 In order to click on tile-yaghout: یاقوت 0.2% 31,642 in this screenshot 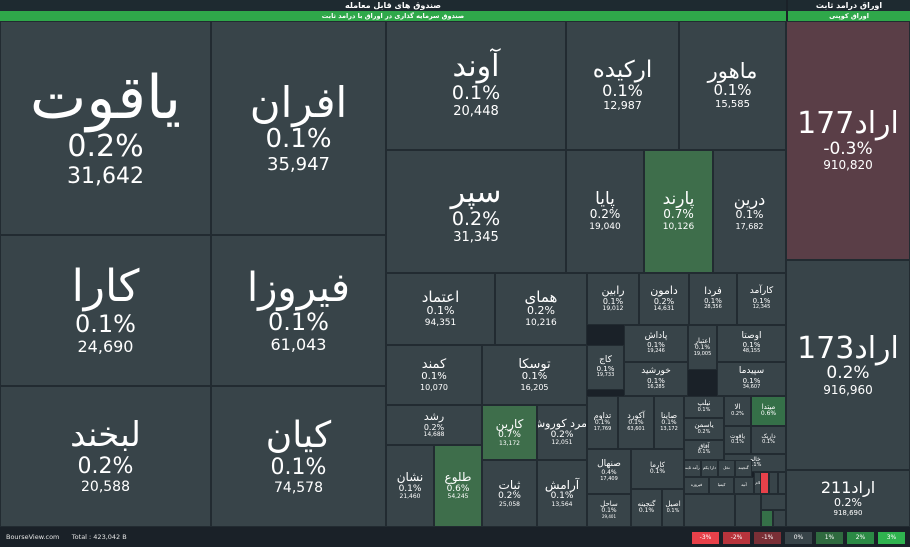, I will do `click(105, 128)`.